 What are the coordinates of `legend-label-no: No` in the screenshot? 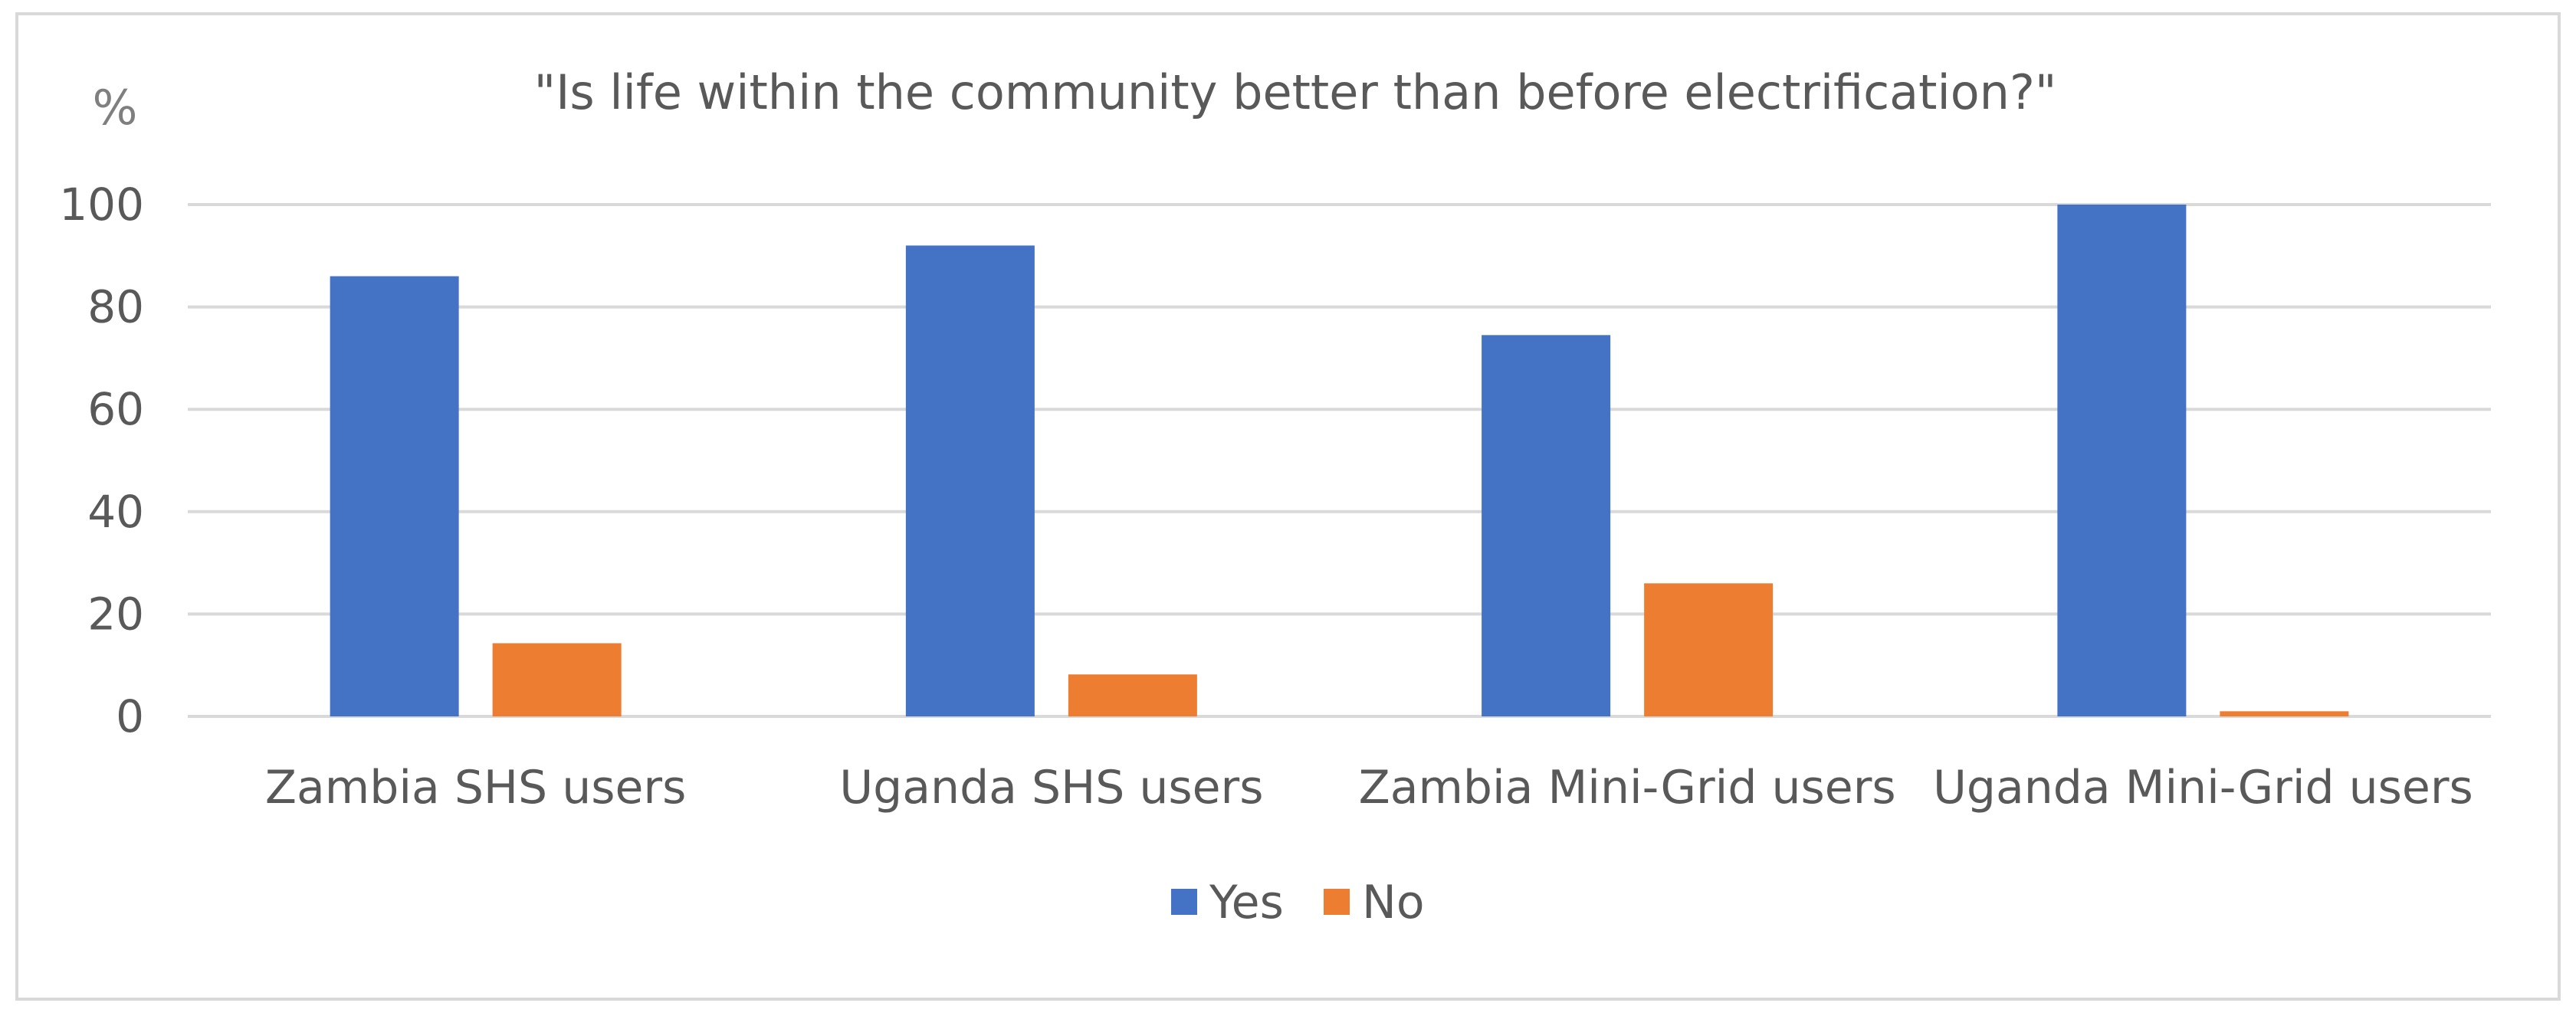 It's located at (1393, 902).